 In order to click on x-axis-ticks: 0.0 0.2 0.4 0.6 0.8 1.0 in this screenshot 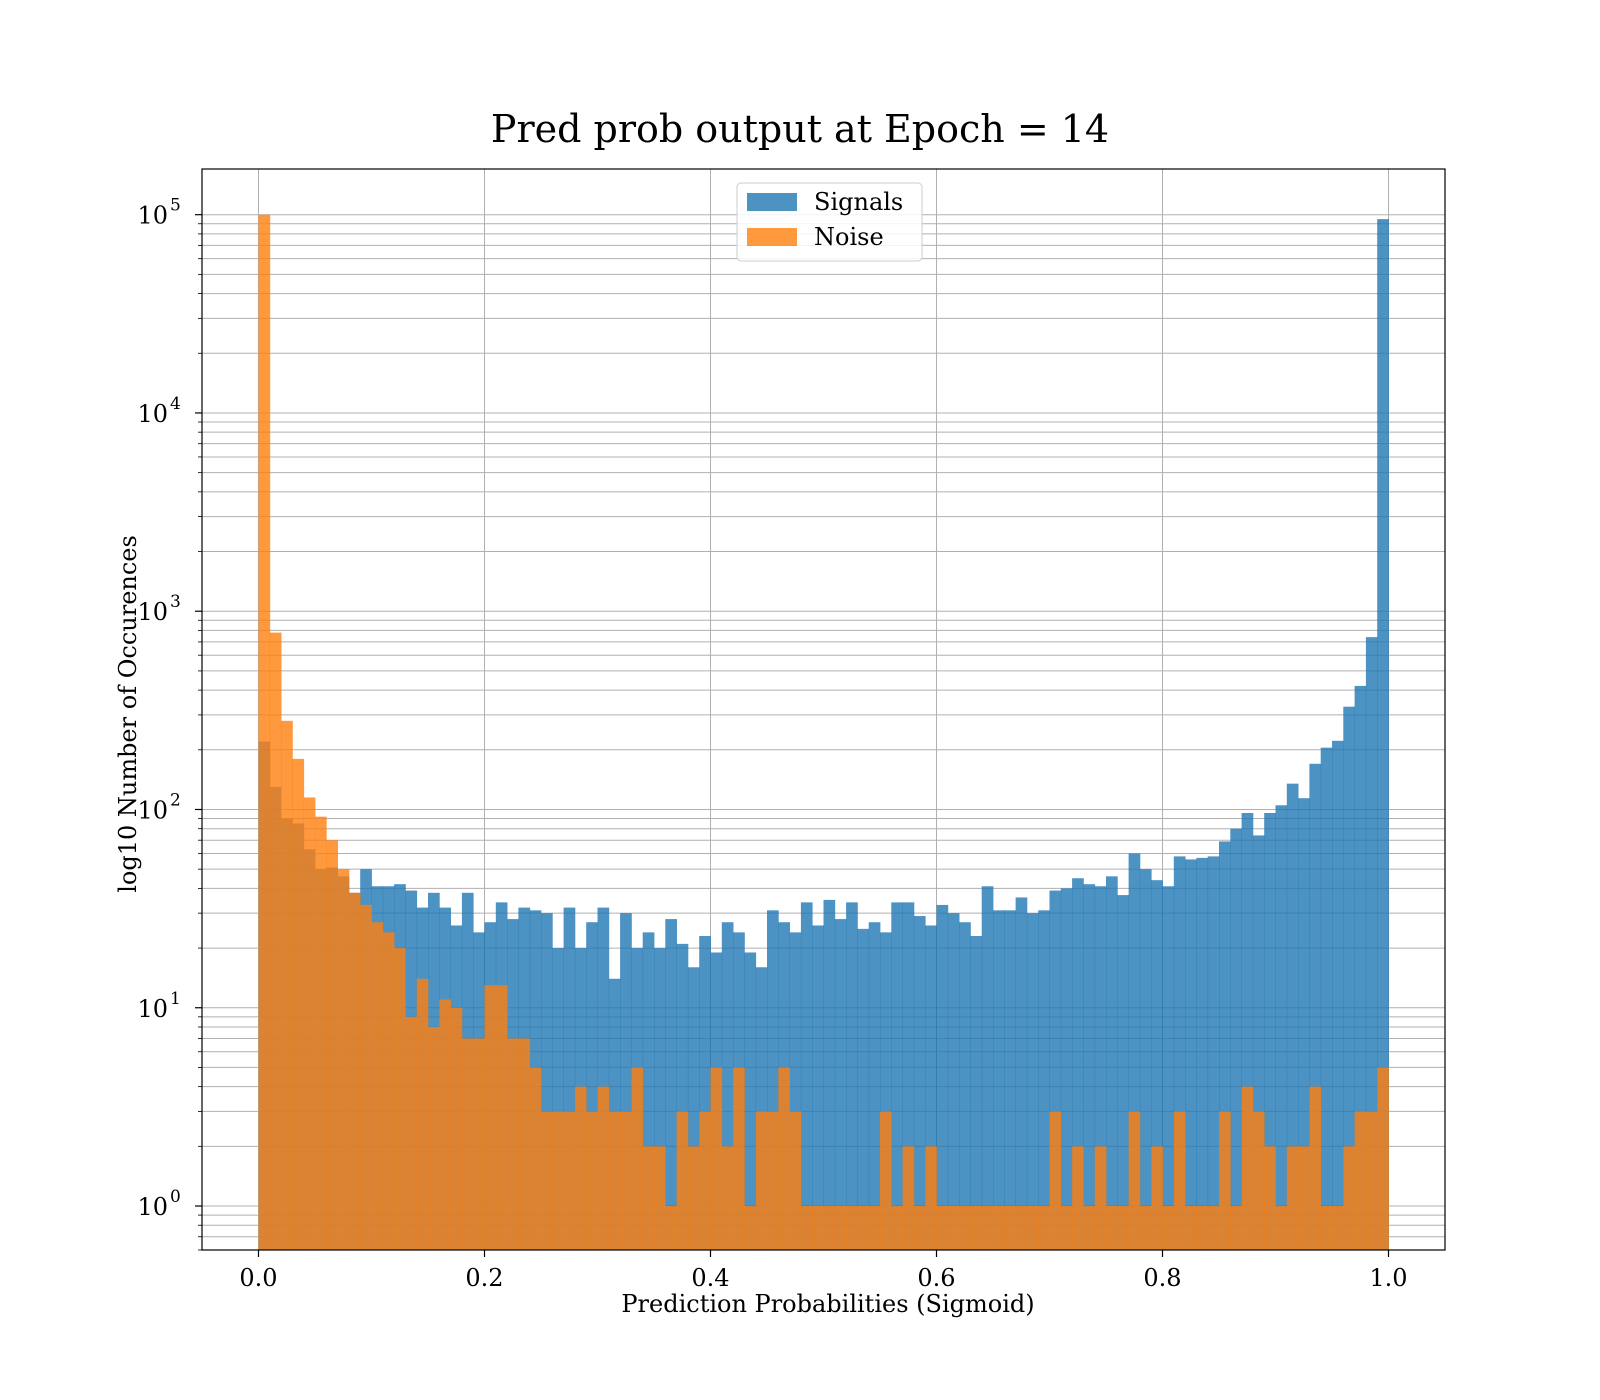, I will do `click(823, 1271)`.